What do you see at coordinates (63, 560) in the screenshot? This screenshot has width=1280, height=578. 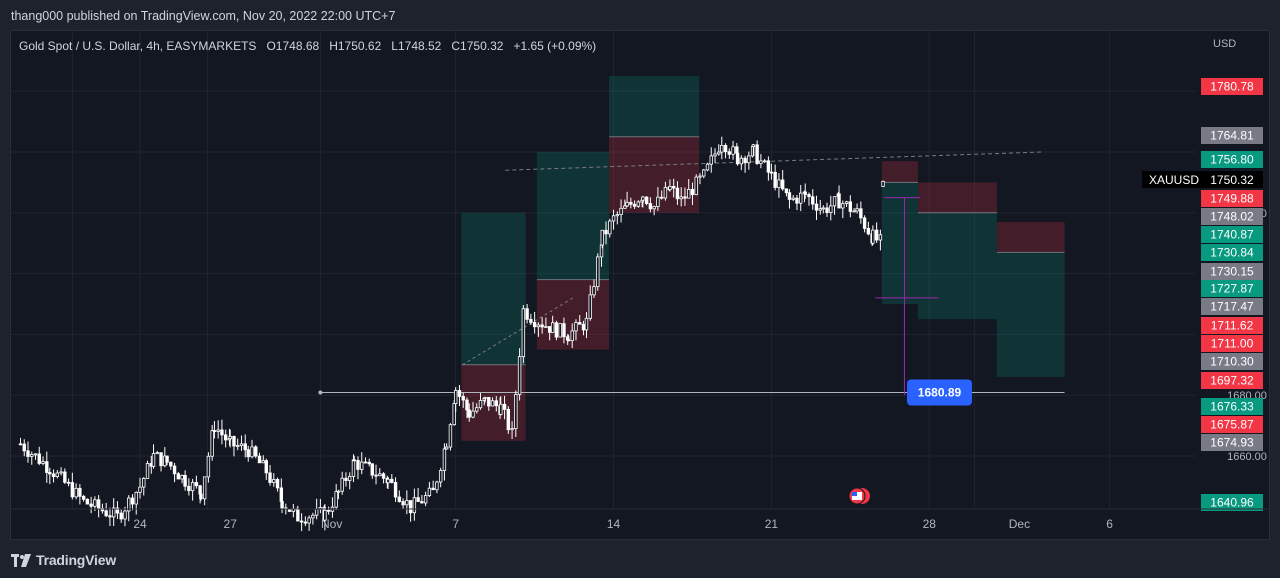 I see `tradingview-logo: TradingView` at bounding box center [63, 560].